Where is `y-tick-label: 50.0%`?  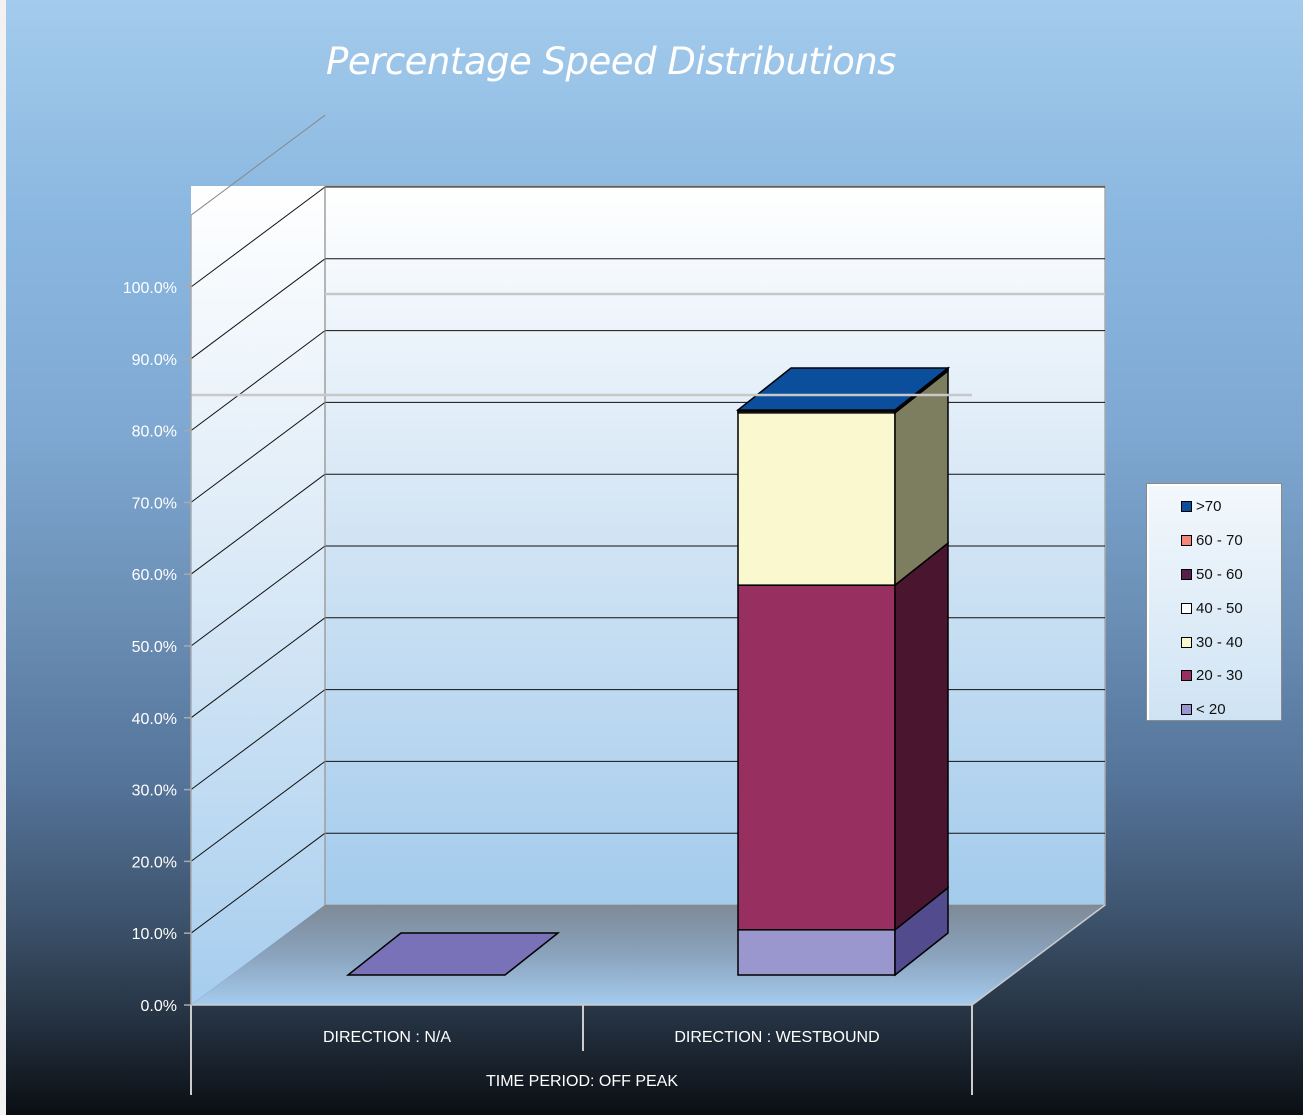
y-tick-label: 50.0% is located at coordinates (154, 647).